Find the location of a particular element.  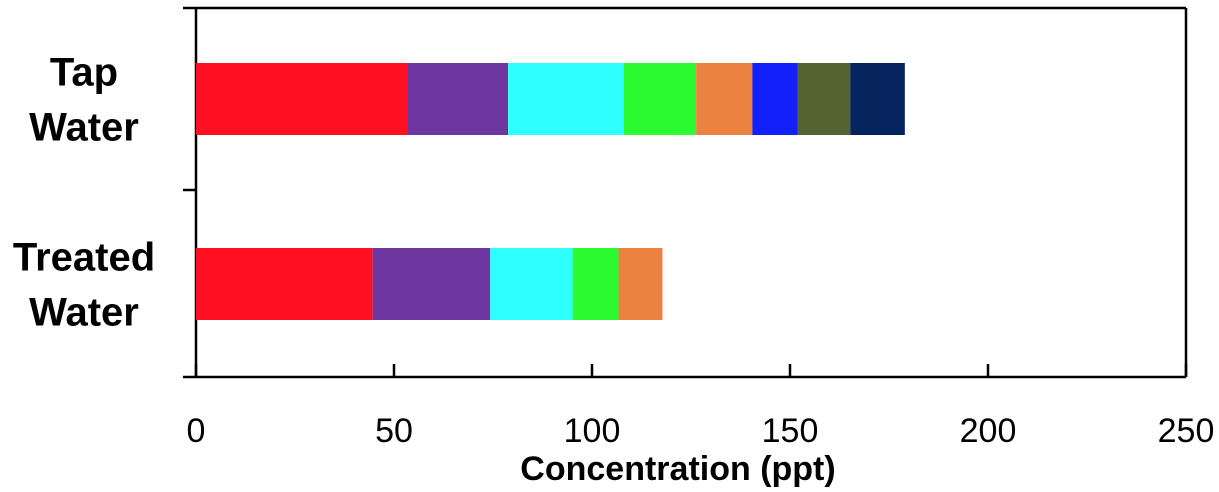

x-axis-title: Concentration (ppt) is located at coordinates (677, 469).